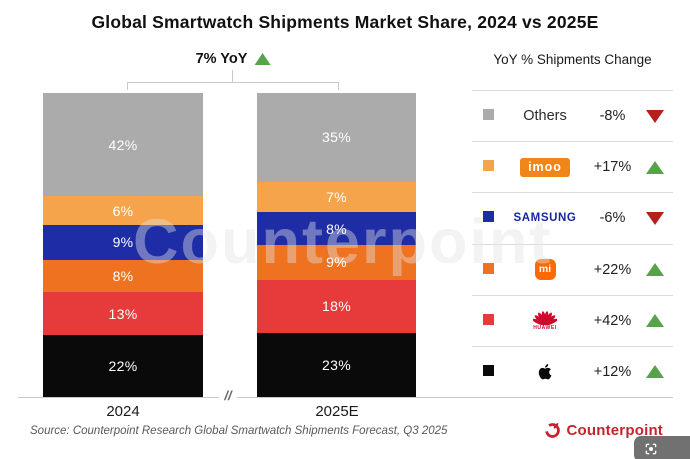  I want to click on legend-yoy-value-imoo: +17%, so click(612, 167).